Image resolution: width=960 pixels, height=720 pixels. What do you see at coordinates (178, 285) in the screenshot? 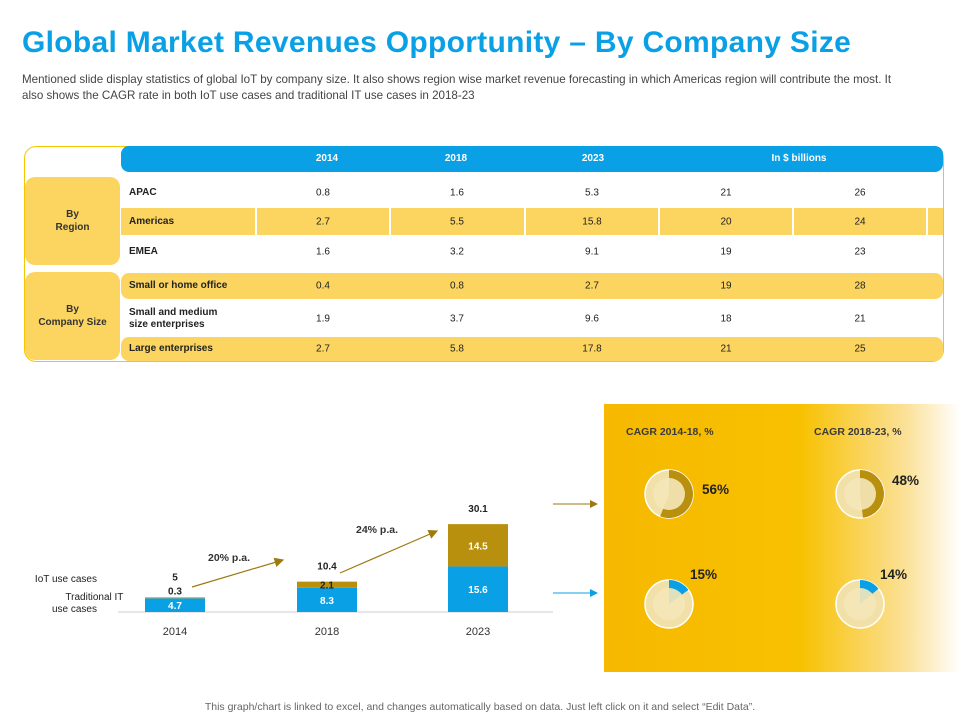
I see `row-label: Small or home office` at bounding box center [178, 285].